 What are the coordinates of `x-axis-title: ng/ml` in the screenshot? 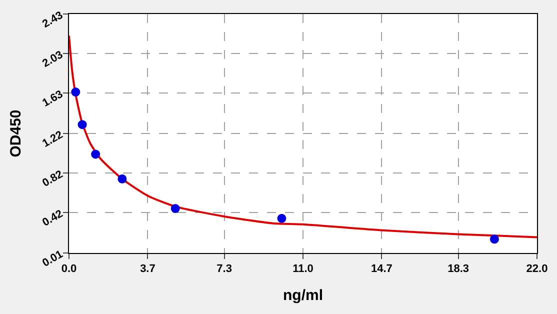 It's located at (303, 295).